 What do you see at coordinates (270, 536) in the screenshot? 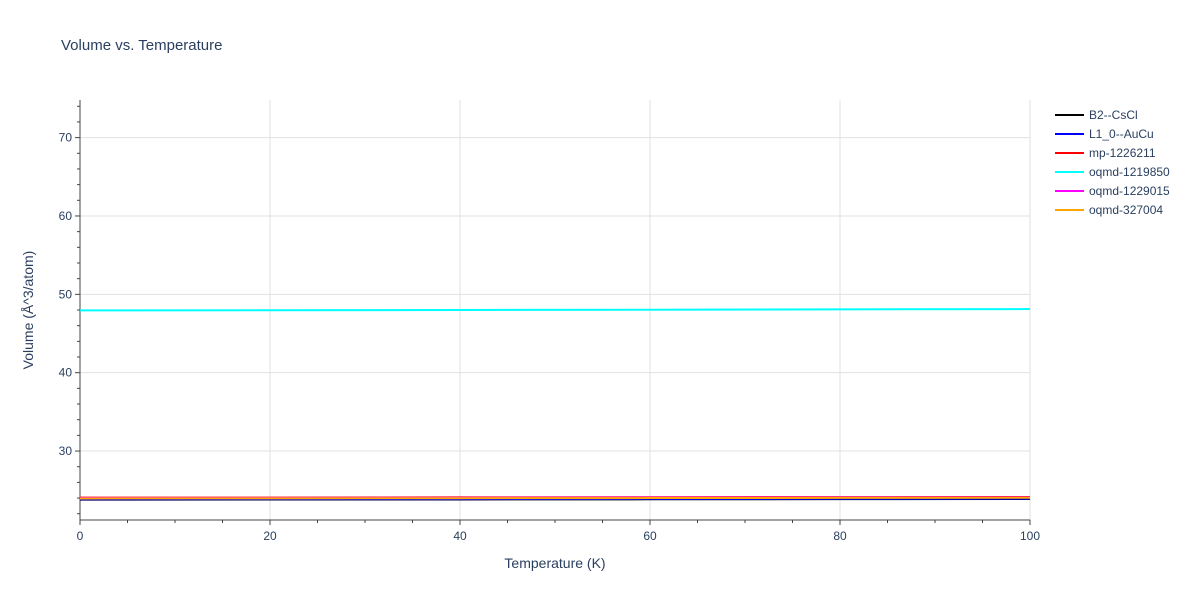
I see `x-tick-label: 20` at bounding box center [270, 536].